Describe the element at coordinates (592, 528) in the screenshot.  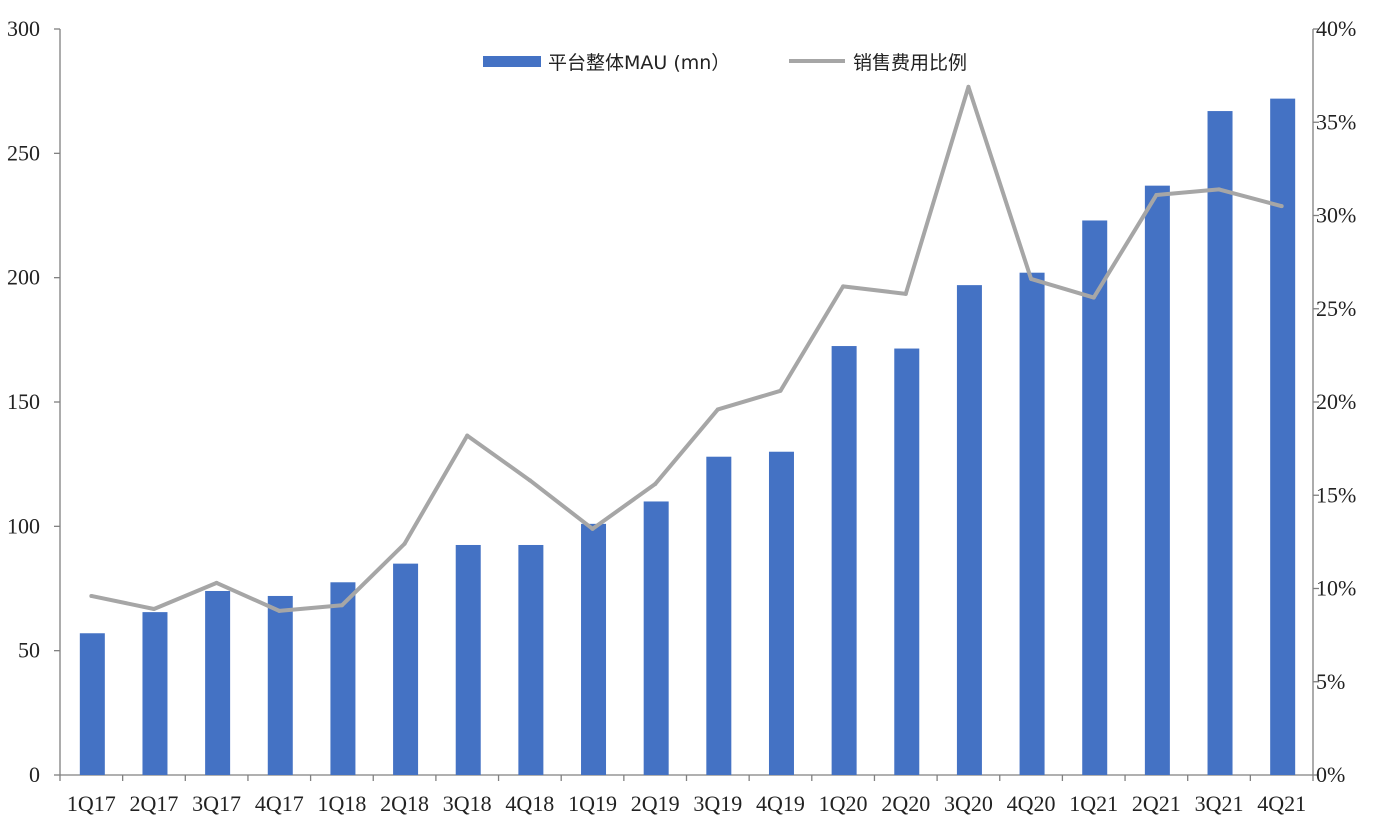
I see `point-sales-ratio-1Q19` at that location.